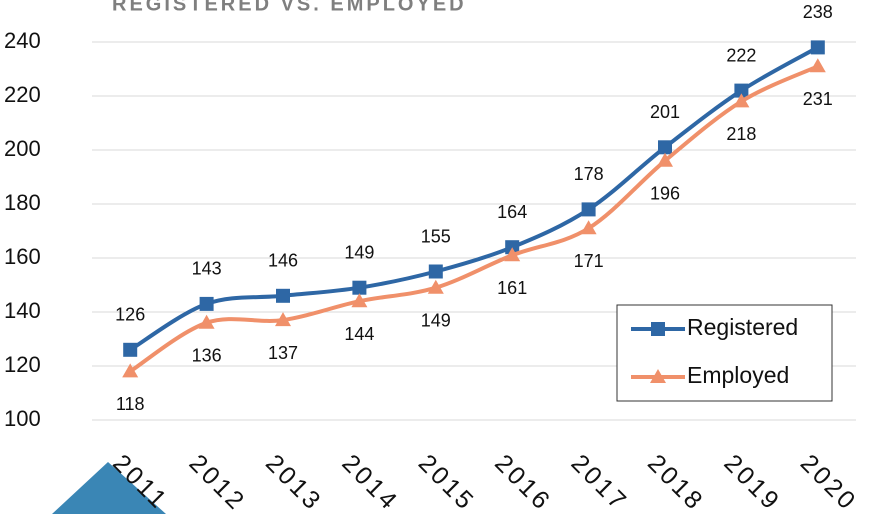  I want to click on legend-label: Employed, so click(738, 375).